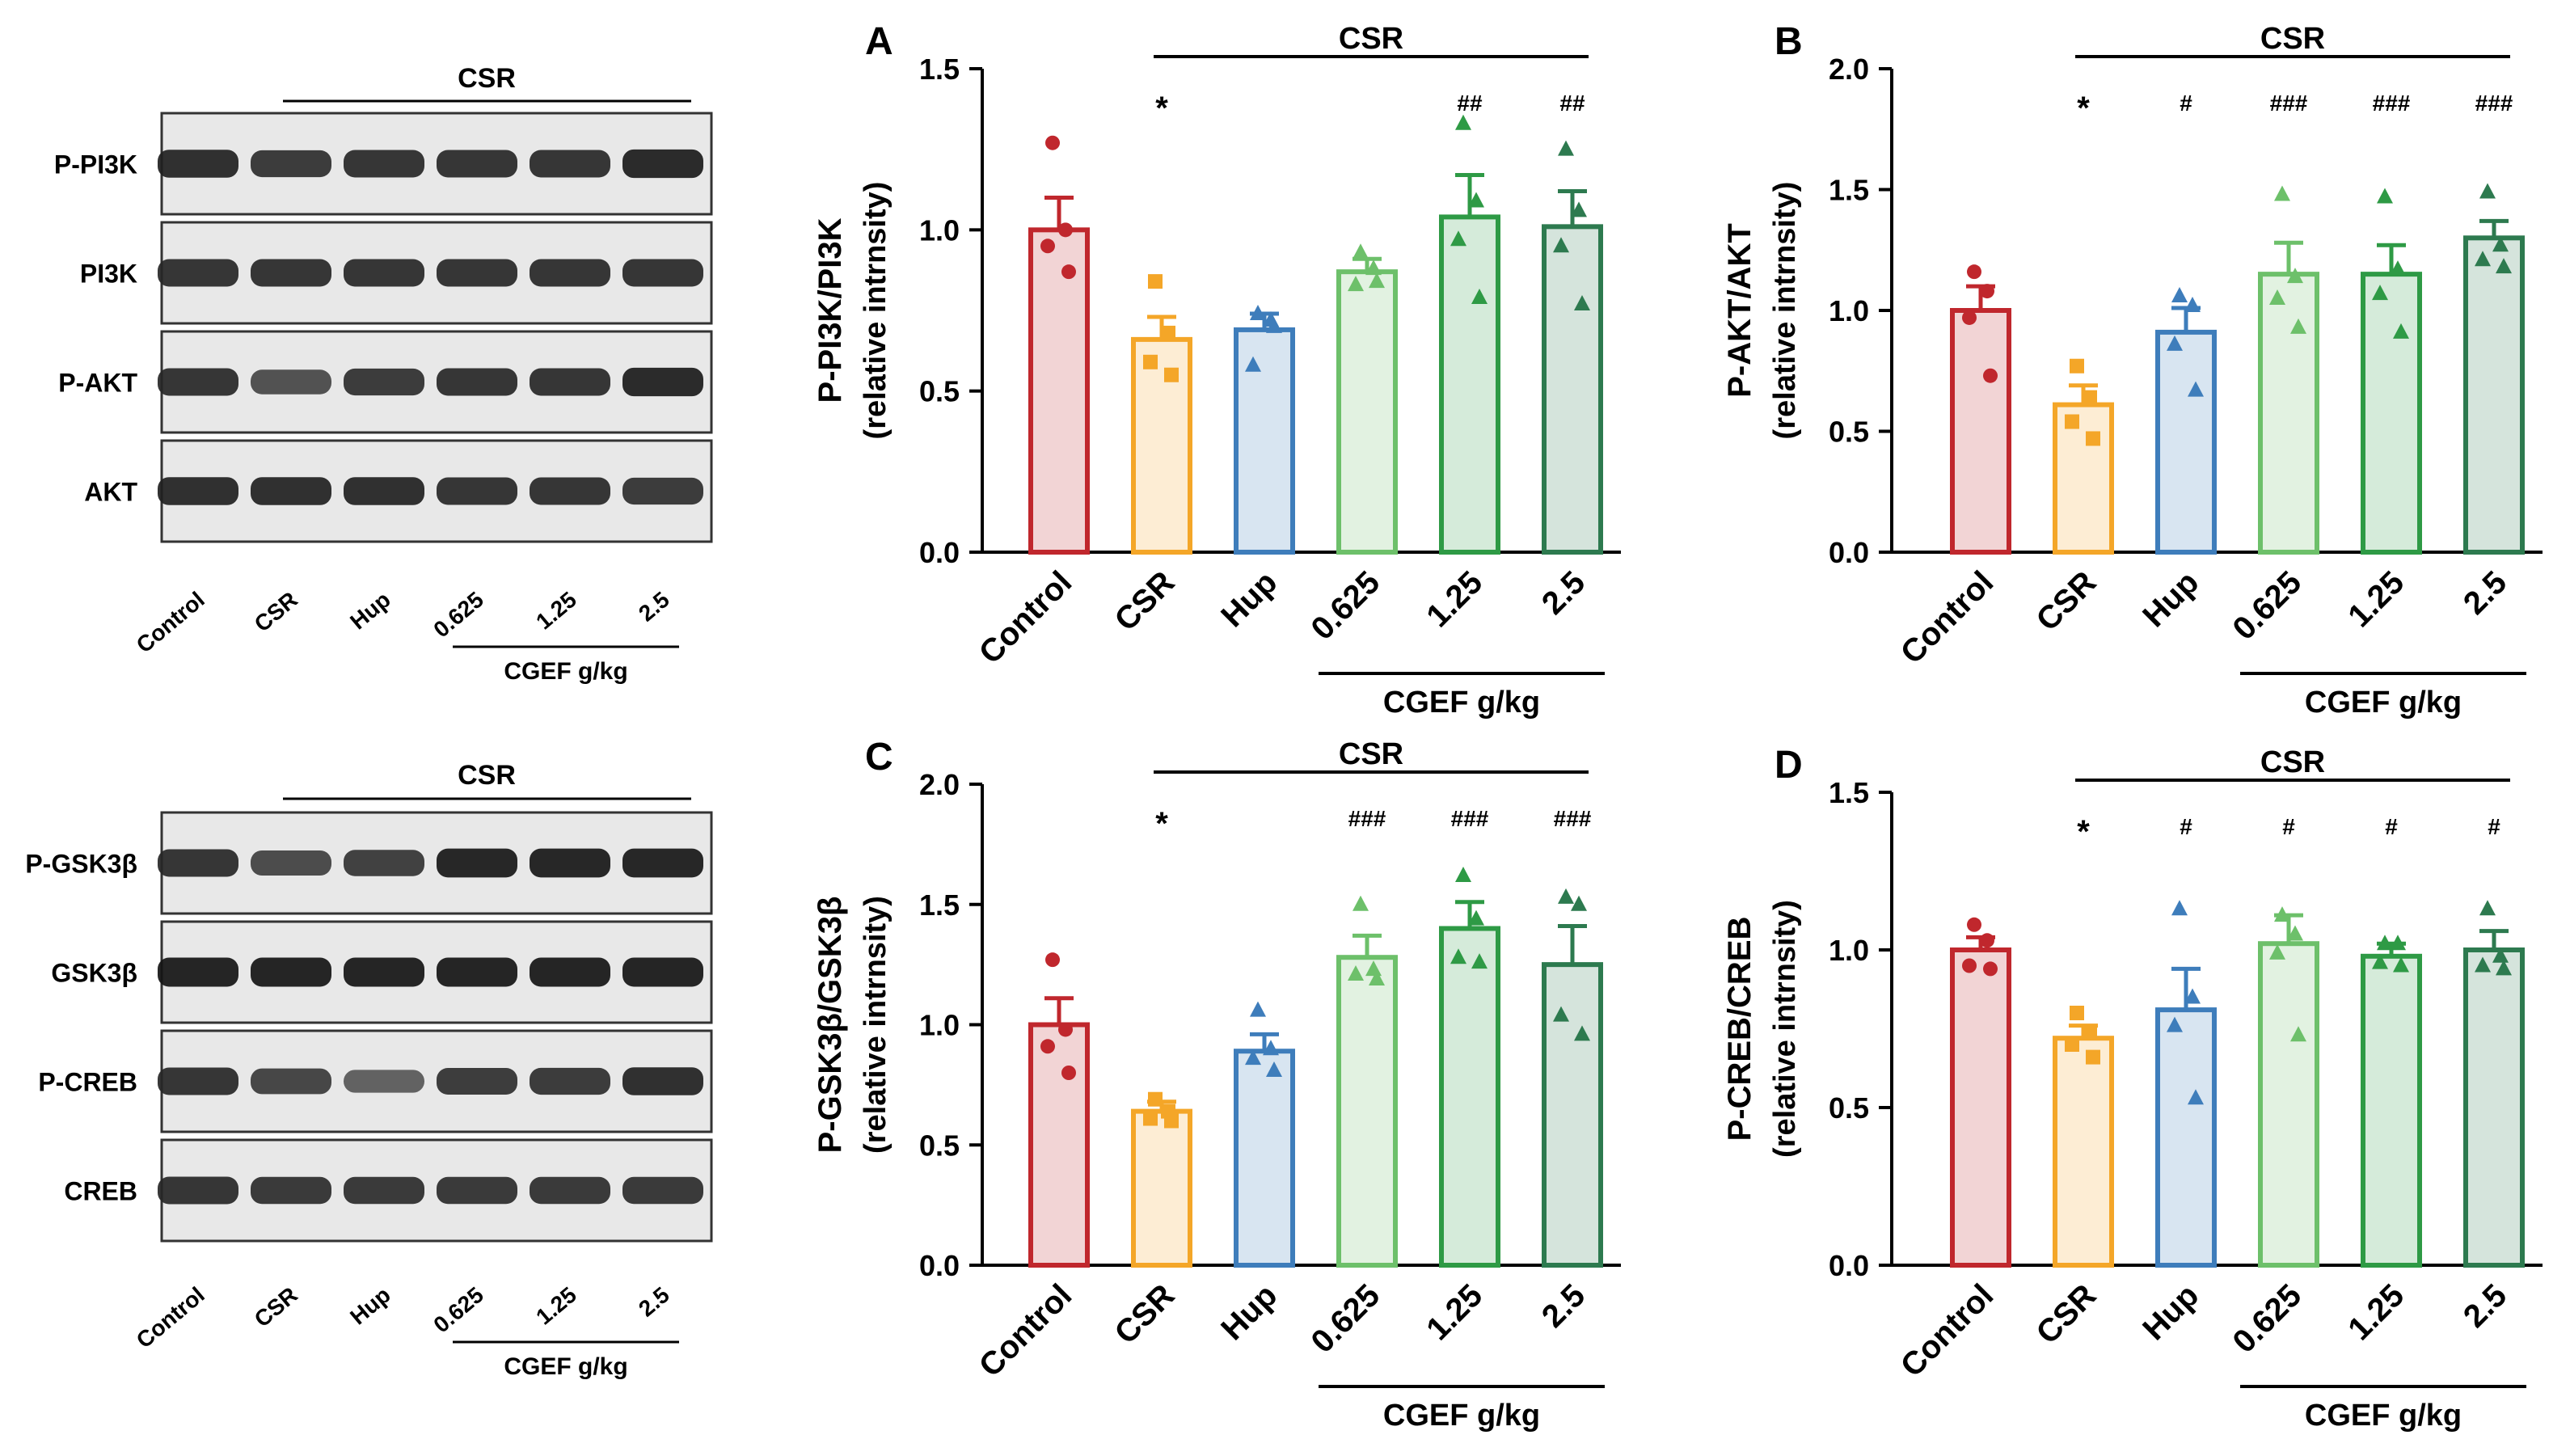  What do you see at coordinates (556, 1306) in the screenshot?
I see `blot-lane-label: 1.25` at bounding box center [556, 1306].